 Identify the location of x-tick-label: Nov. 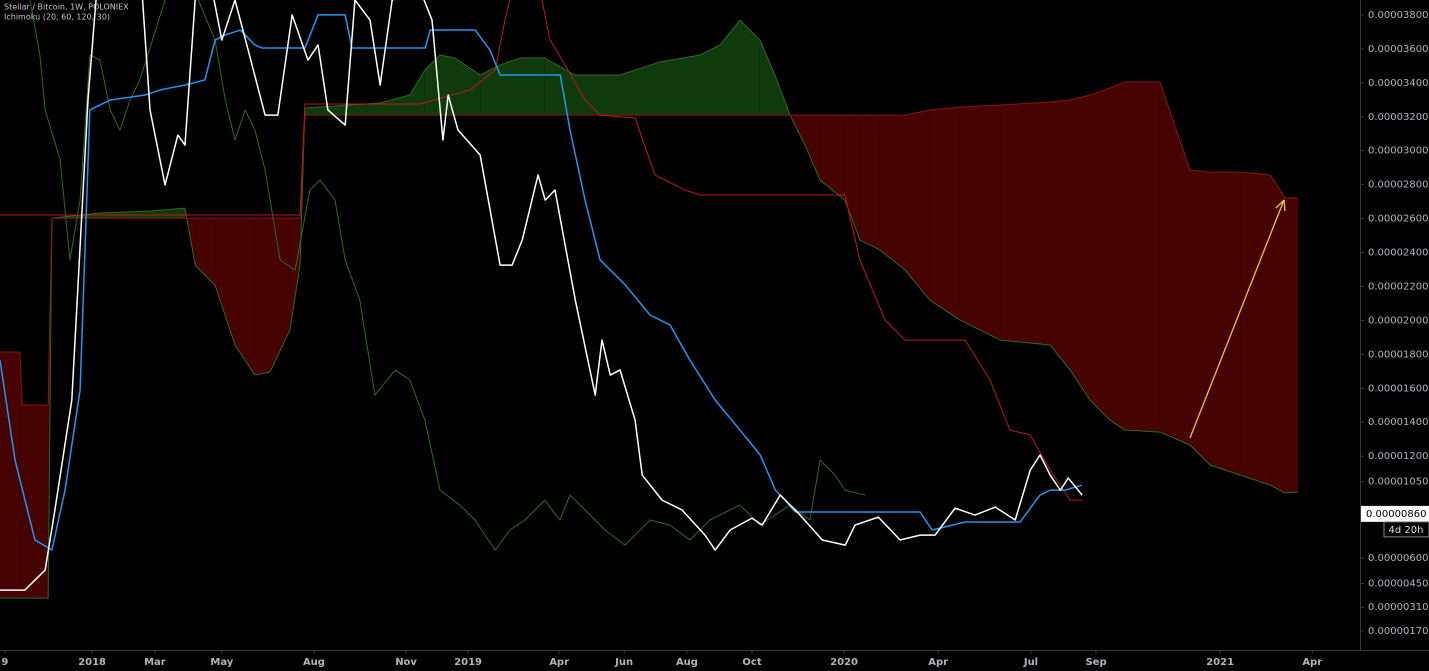
(406, 662).